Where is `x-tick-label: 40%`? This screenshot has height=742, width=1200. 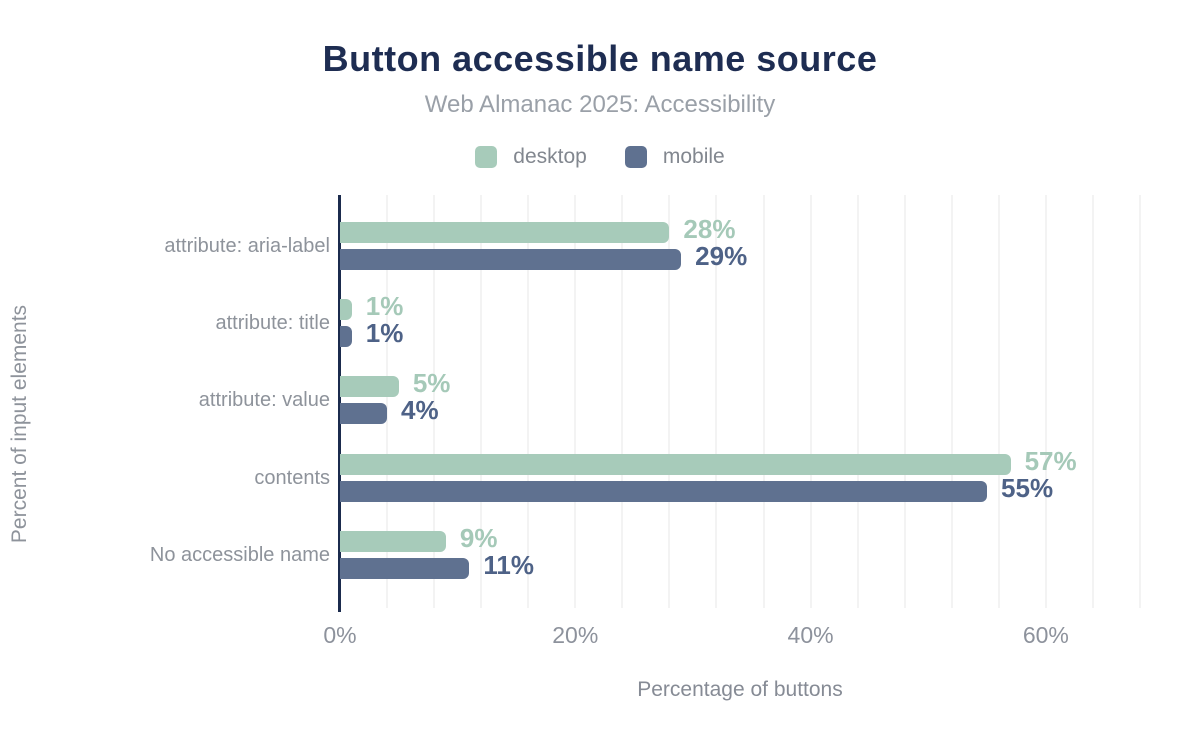
x-tick-label: 40% is located at coordinates (810, 635).